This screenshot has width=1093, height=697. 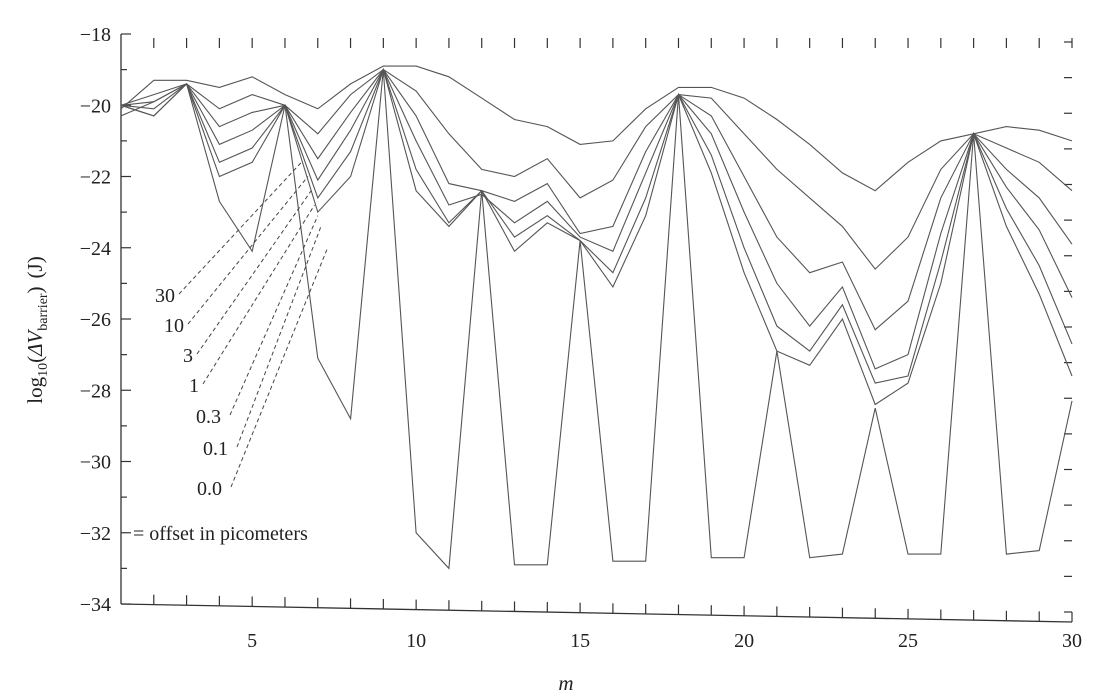 I want to click on x-tick-label: 5, so click(x=252, y=641).